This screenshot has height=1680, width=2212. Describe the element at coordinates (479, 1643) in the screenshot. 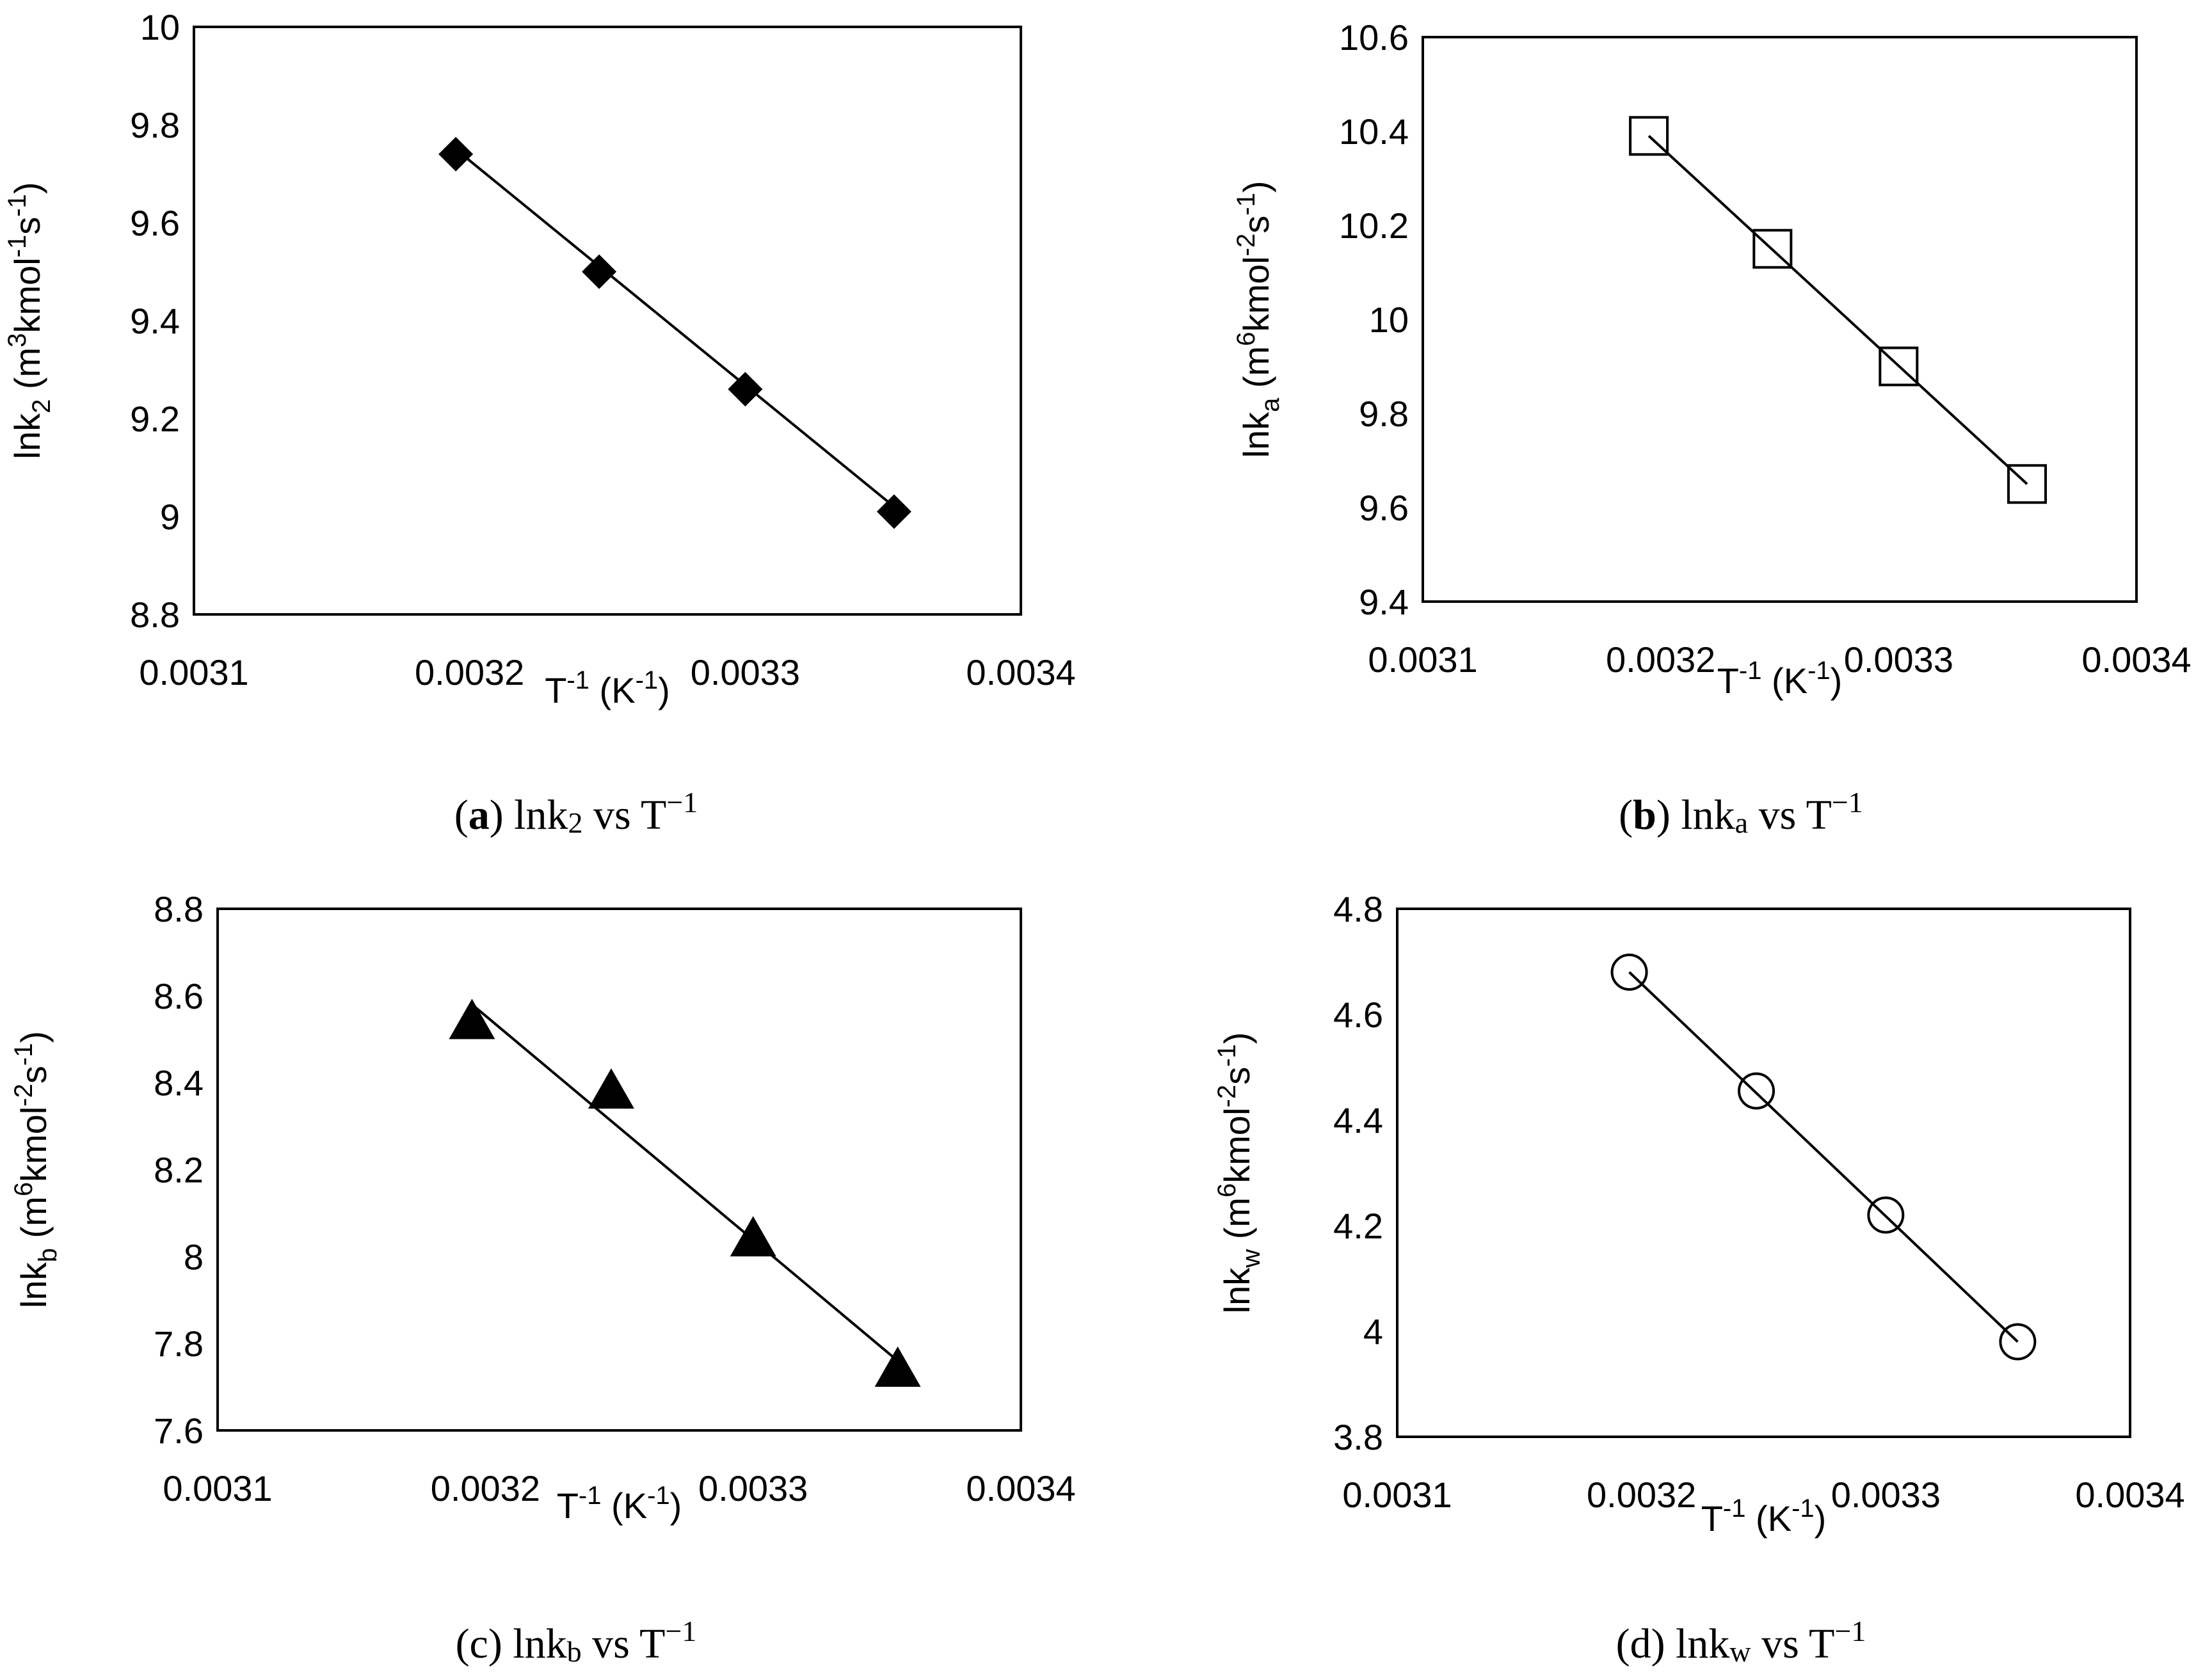

I see `caption-letter: c` at that location.